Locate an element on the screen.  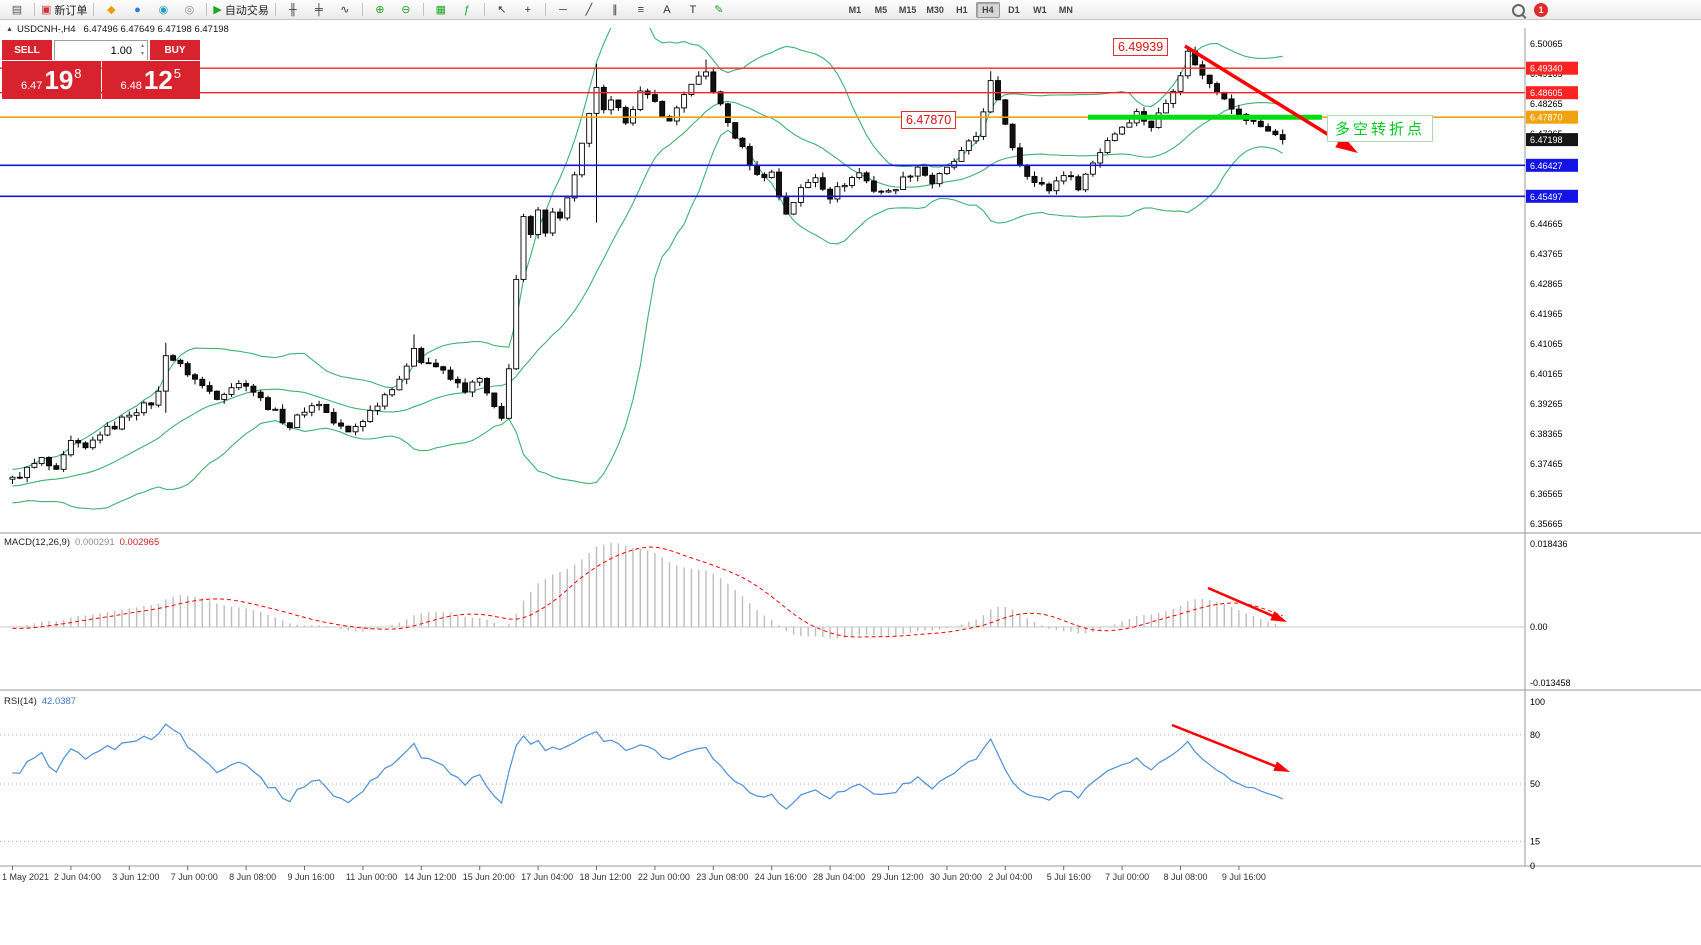
volume-input is located at coordinates (101, 51).